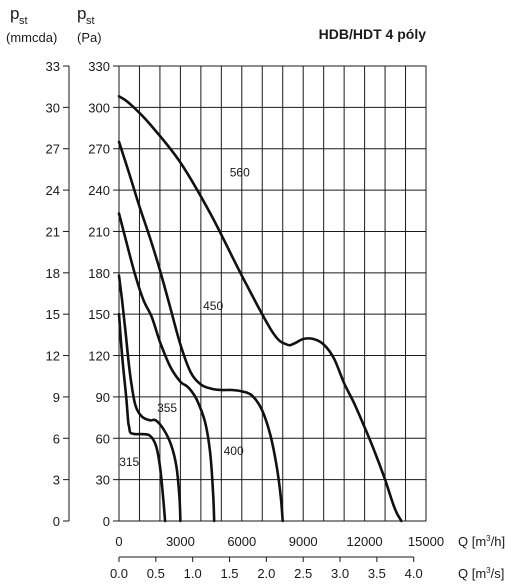 The width and height of the screenshot is (518, 587). Describe the element at coordinates (472, 573) in the screenshot. I see `x-axis-label-m3s-prefix: Q [m` at that location.